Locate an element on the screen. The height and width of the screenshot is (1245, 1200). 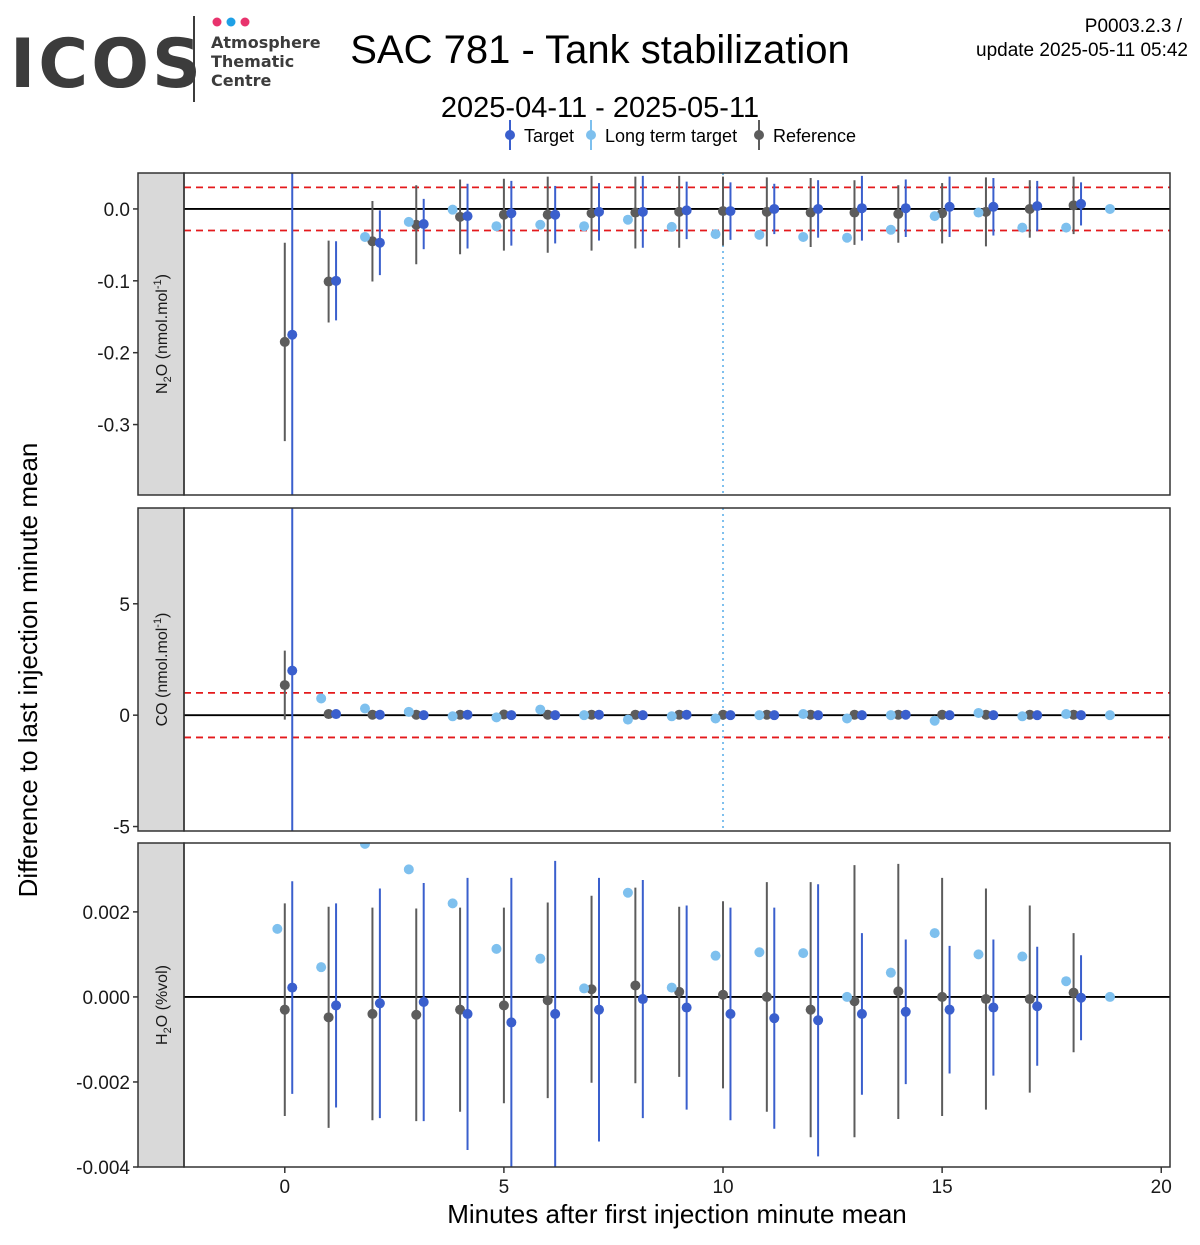
strip-h2o is located at coordinates (161, 1005).